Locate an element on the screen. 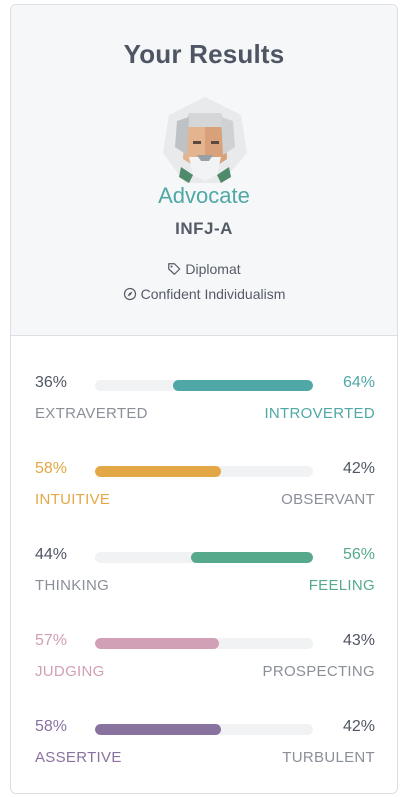 The height and width of the screenshot is (797, 408). trait-right-percent: 56% is located at coordinates (358, 554).